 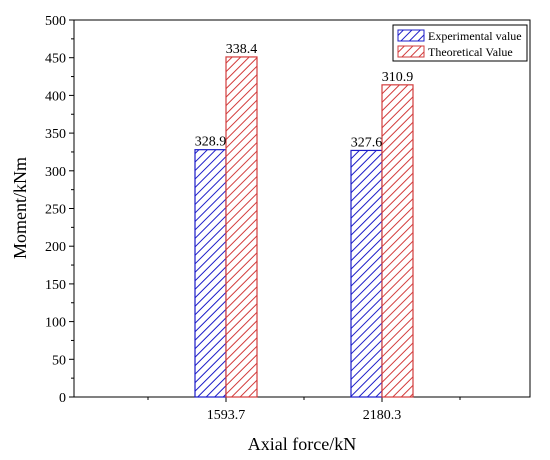 I want to click on bar-value-label: 338.4, so click(x=242, y=49).